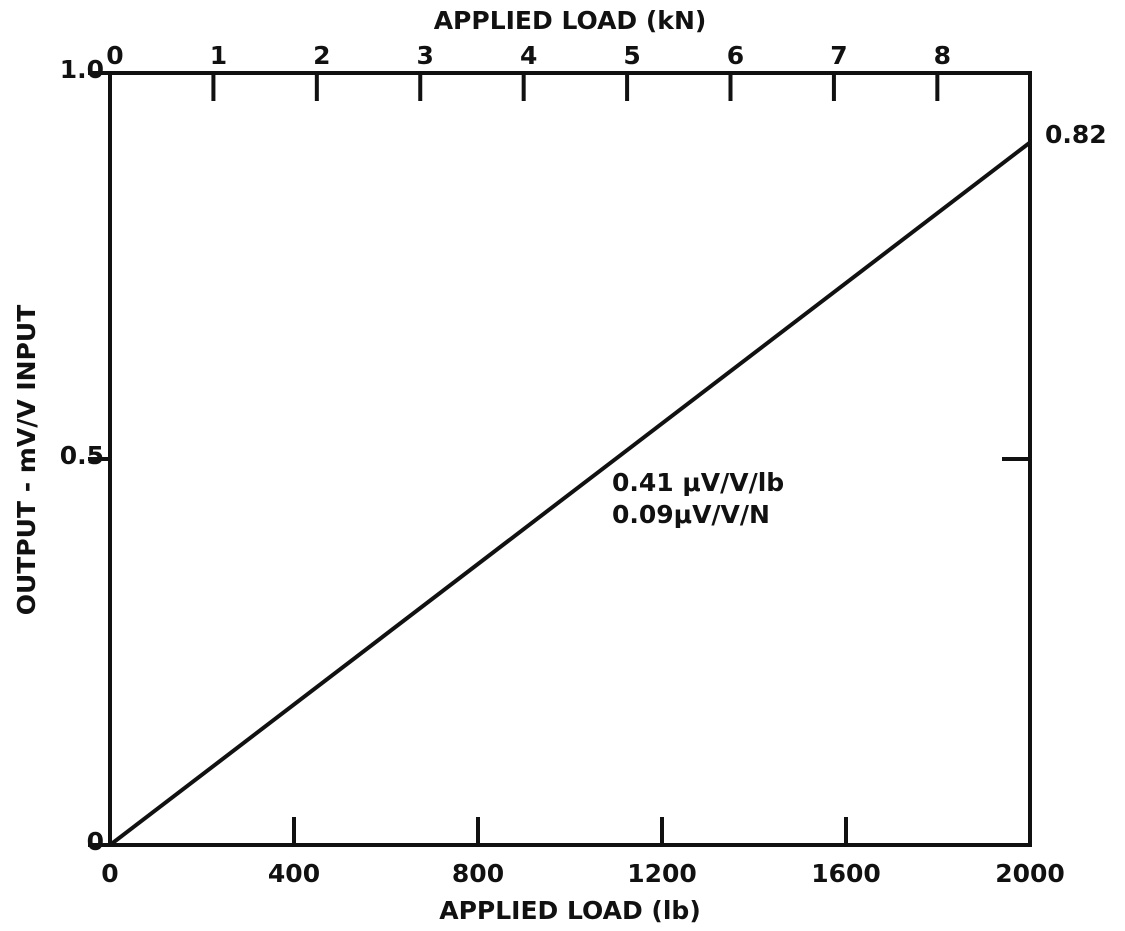 The image size is (1125, 931). I want to click on end-annotation: 0.82, so click(1076, 134).